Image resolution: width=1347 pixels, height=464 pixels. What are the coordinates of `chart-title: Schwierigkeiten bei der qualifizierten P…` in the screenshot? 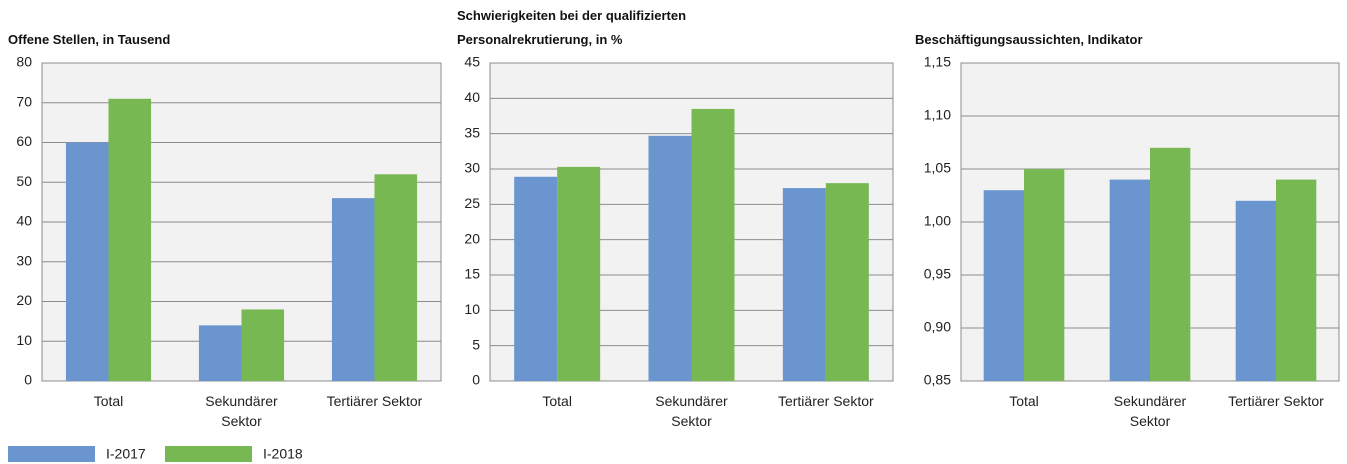 It's located at (572, 27).